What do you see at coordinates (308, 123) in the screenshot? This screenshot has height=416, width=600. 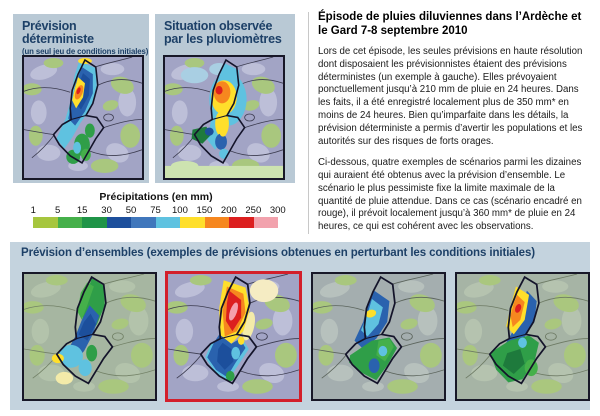 I see `vertical-divider` at bounding box center [308, 123].